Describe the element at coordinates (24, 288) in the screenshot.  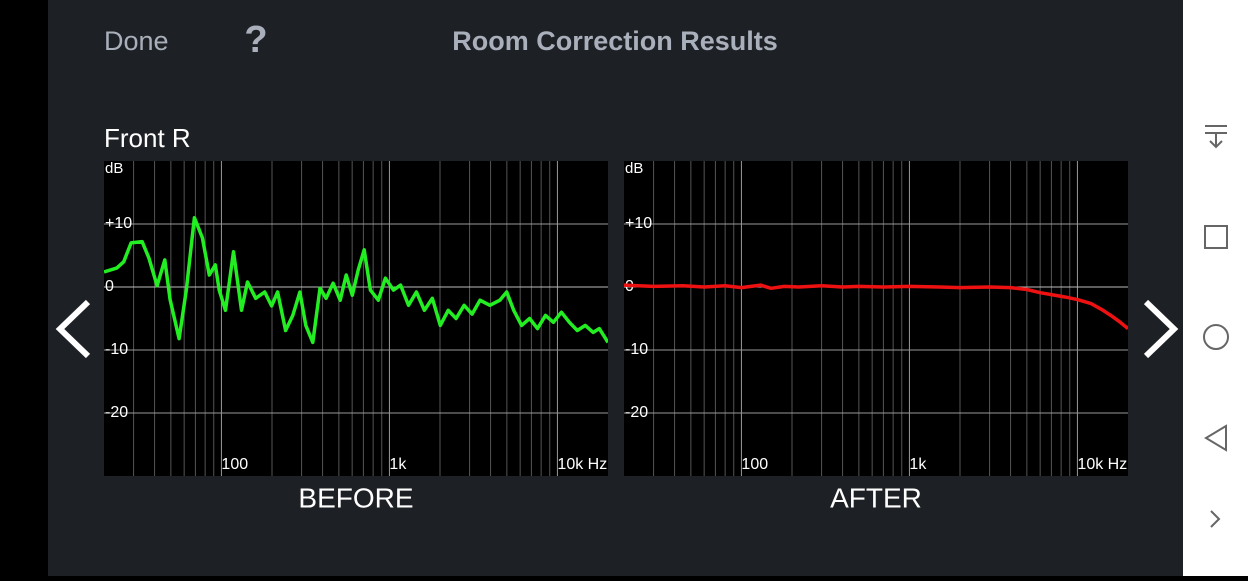
I see `left-strip` at that location.